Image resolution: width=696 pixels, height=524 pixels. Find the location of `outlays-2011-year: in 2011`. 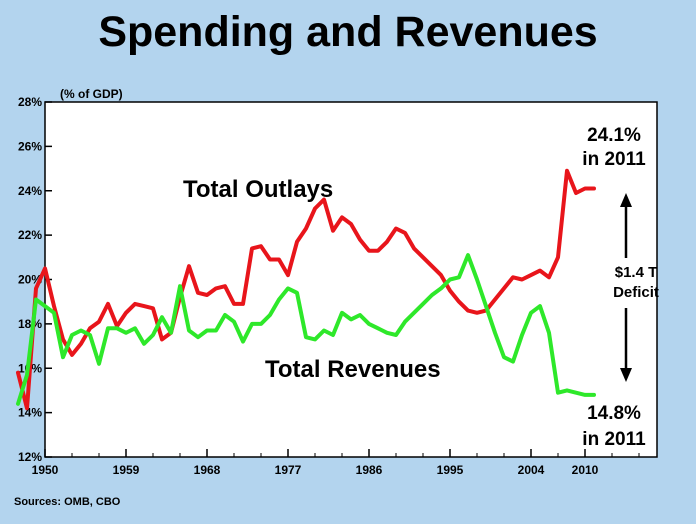

outlays-2011-year: in 2011 is located at coordinates (614, 159).